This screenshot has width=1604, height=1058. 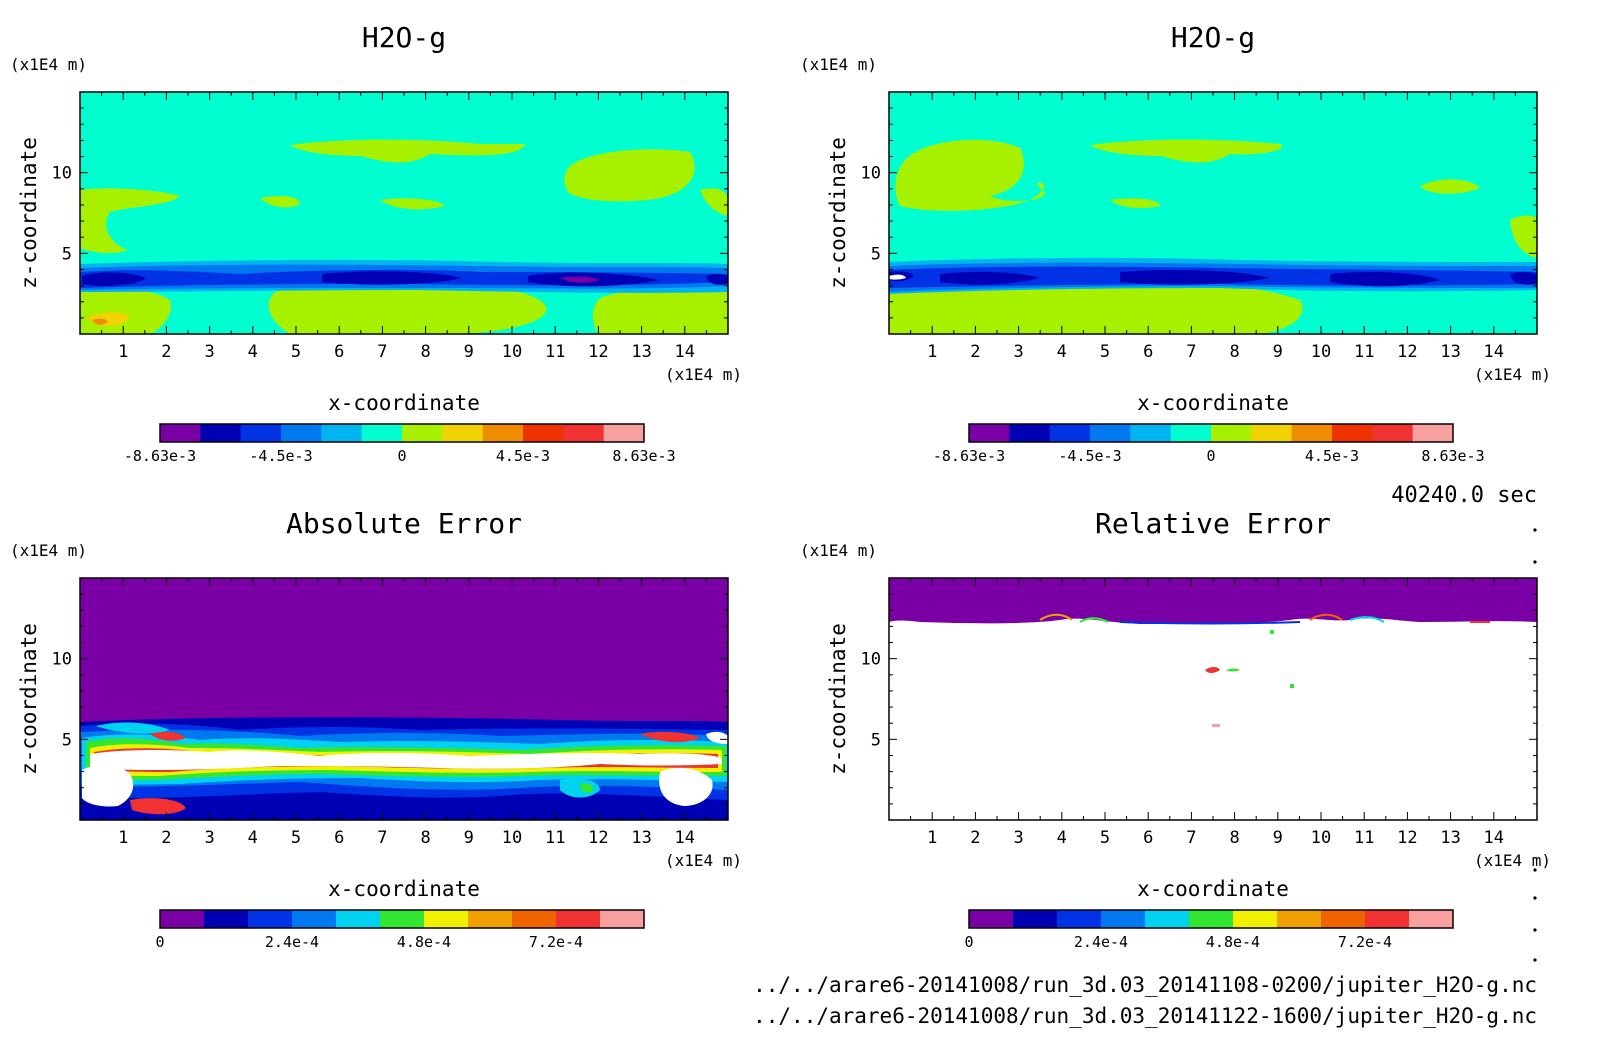 I want to click on panel-3-x-unit: (x1E4 m), so click(x=703, y=860).